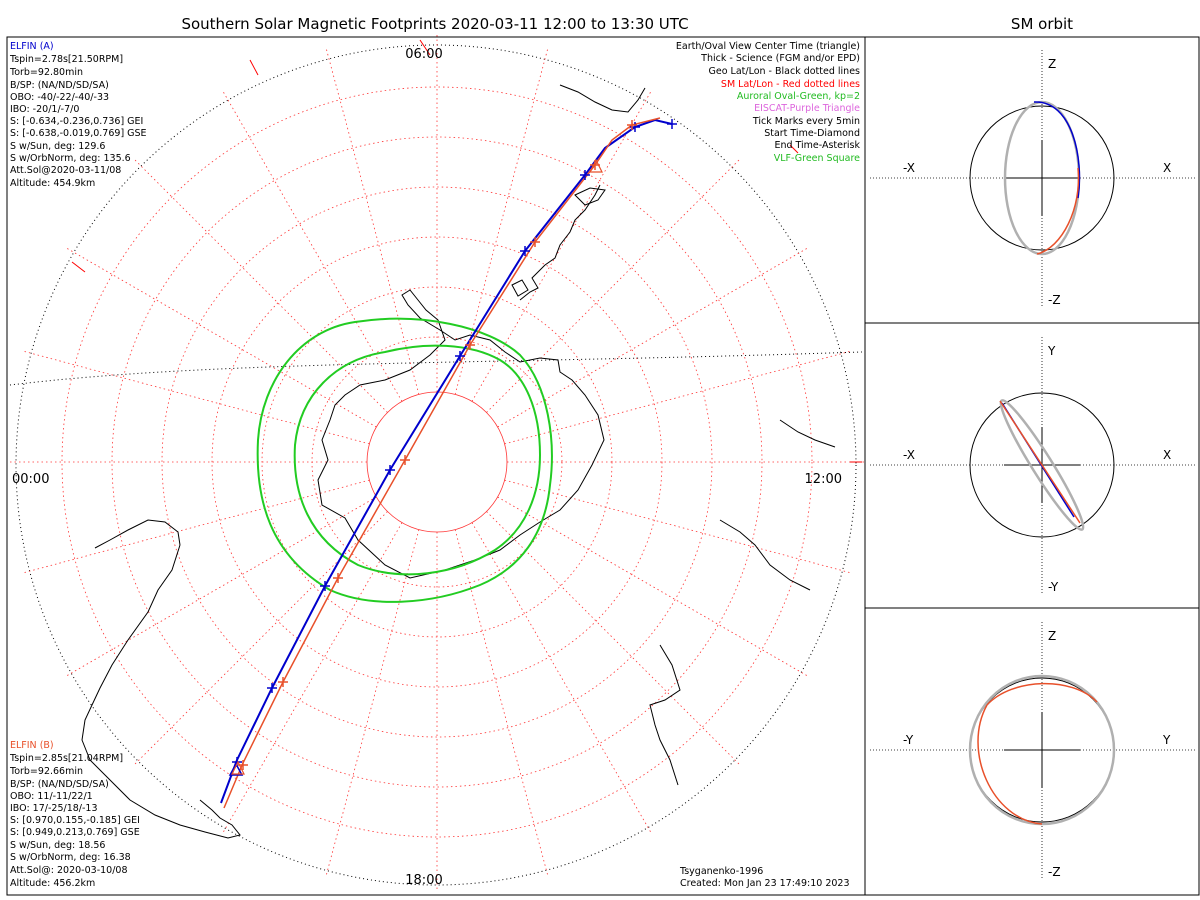 This screenshot has width=1200, height=900. What do you see at coordinates (32, 46) in the screenshot?
I see `elfin-a-line: ELFIN (A)` at bounding box center [32, 46].